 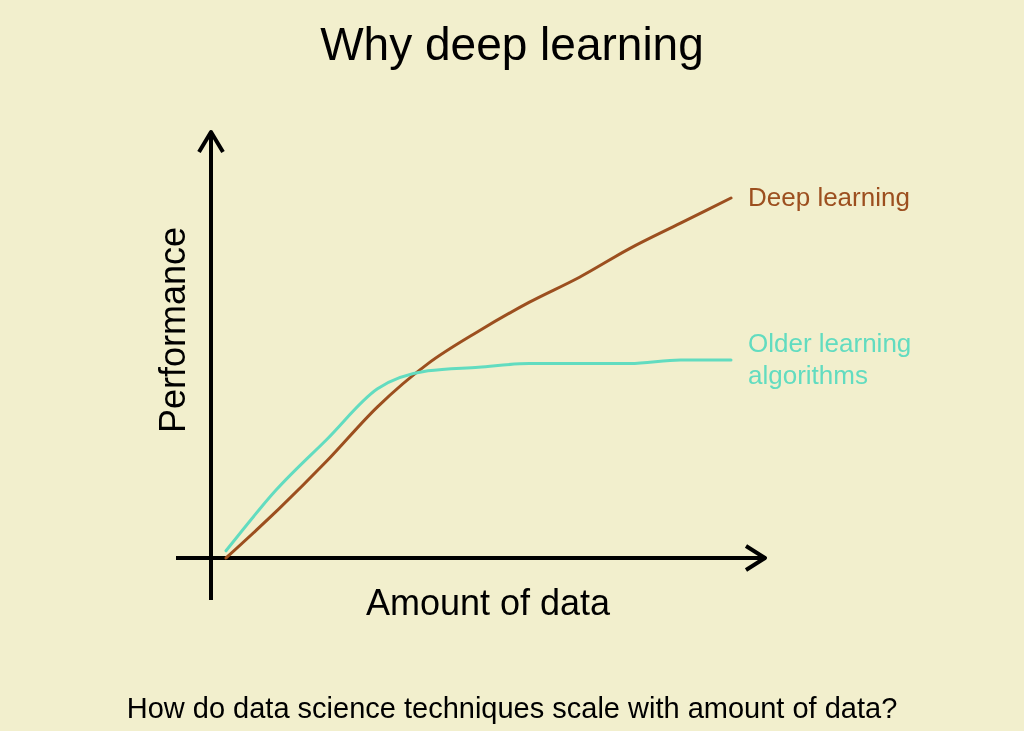 I want to click on x-axis-title: Amount of data, so click(x=488, y=602).